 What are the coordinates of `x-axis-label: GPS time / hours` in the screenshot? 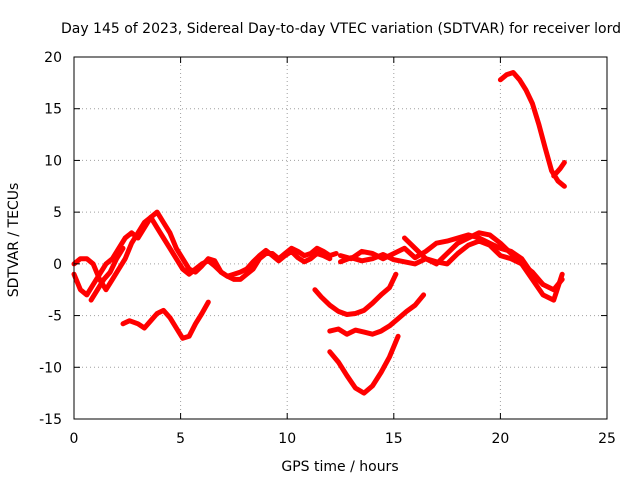 It's located at (339, 467).